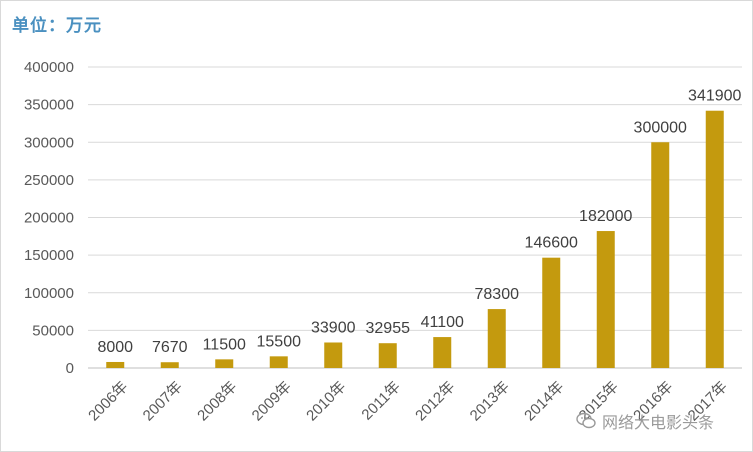 The image size is (753, 452). I want to click on x-category-label: 2006年, so click(108, 401).